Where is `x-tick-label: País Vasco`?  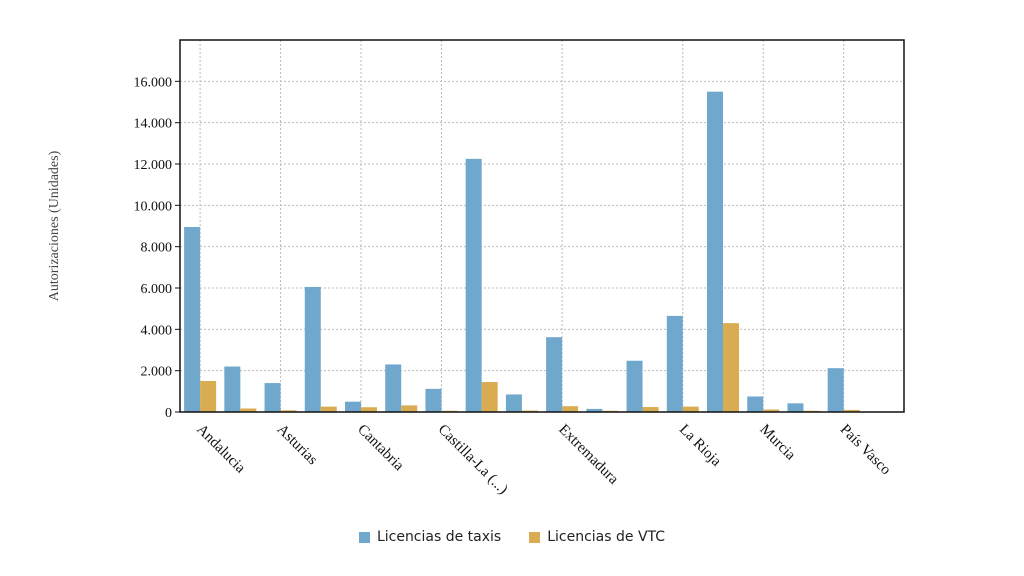 x-tick-label: País Vasco is located at coordinates (865, 450).